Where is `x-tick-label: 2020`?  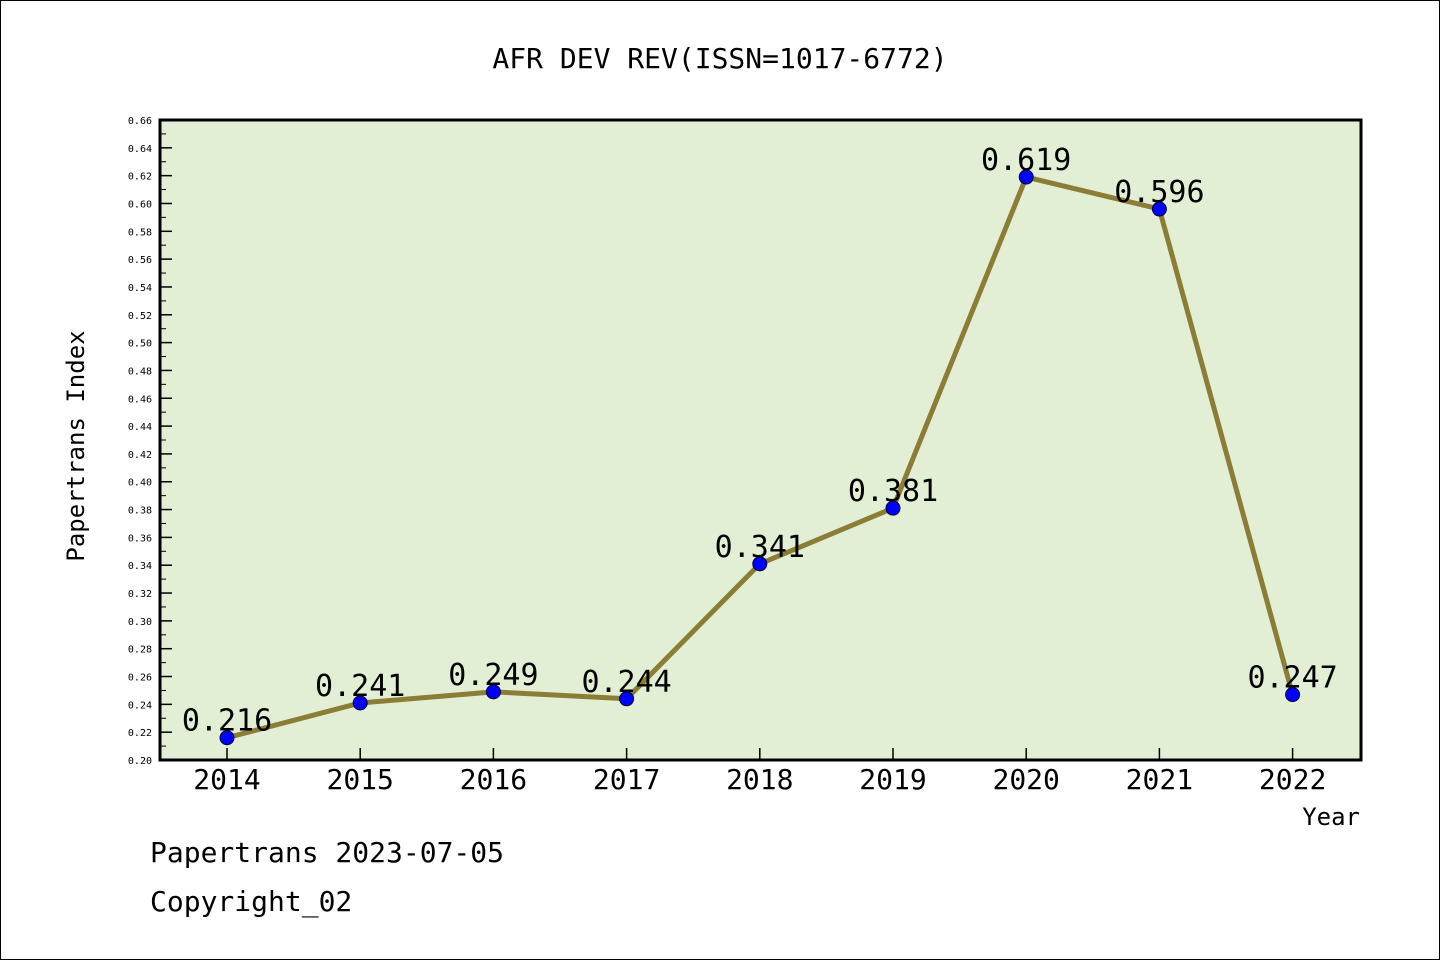
x-tick-label: 2020 is located at coordinates (1025, 779).